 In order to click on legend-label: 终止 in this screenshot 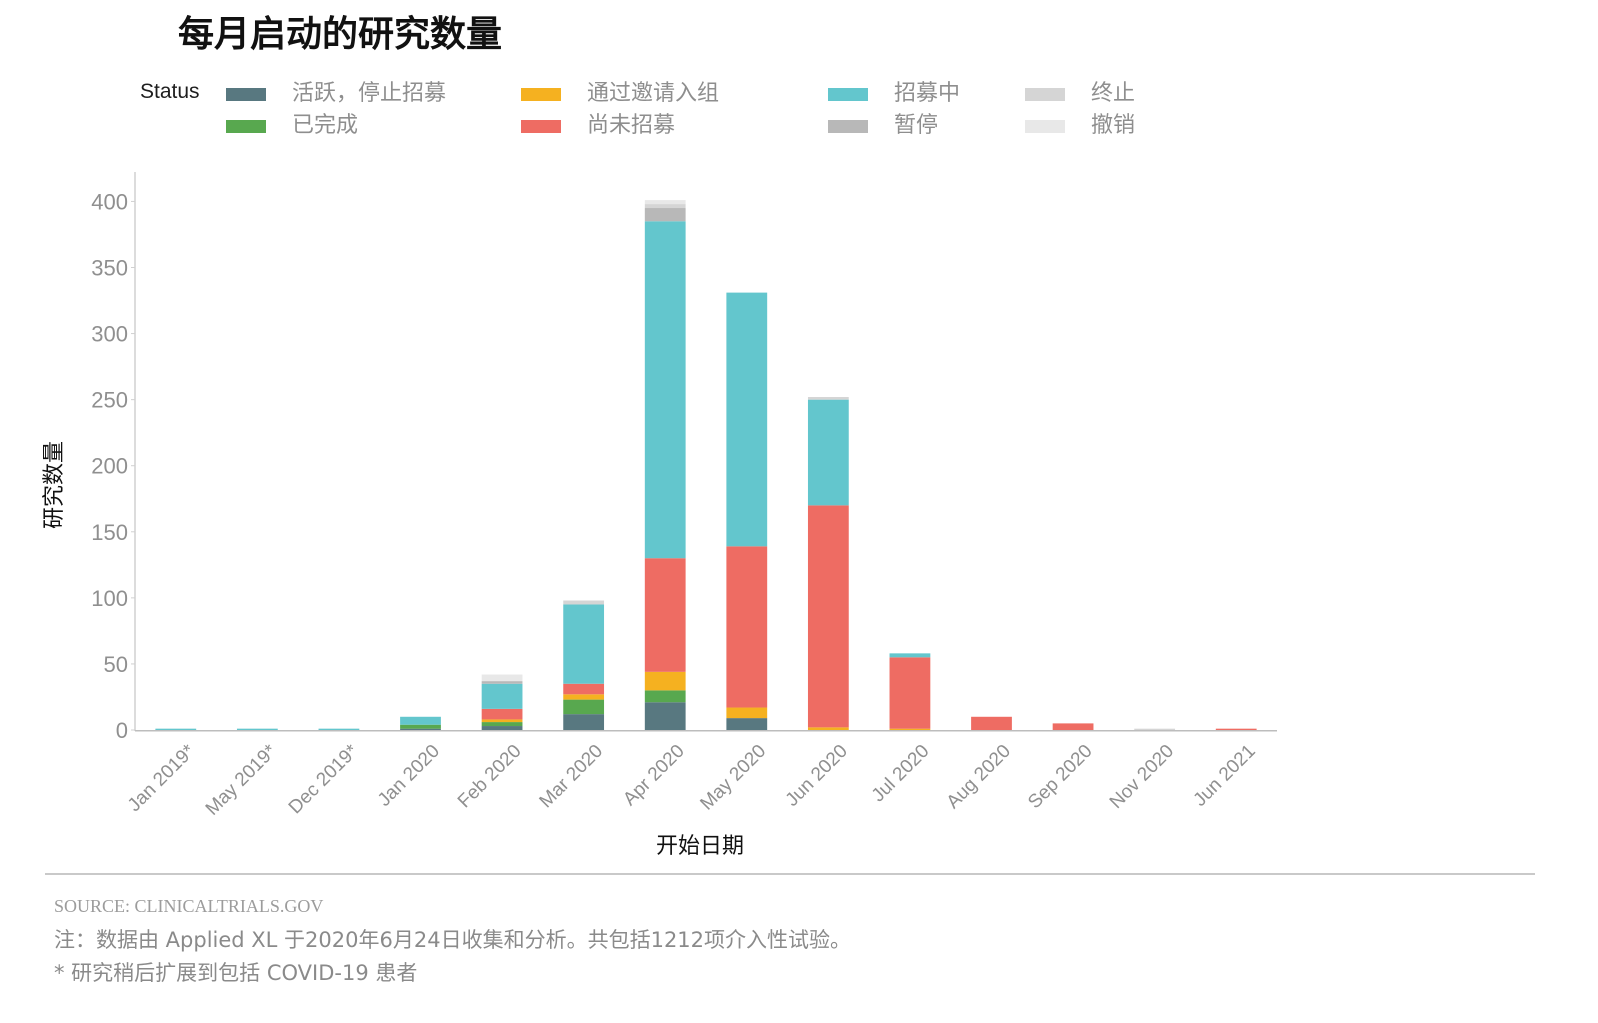, I will do `click(1113, 93)`.